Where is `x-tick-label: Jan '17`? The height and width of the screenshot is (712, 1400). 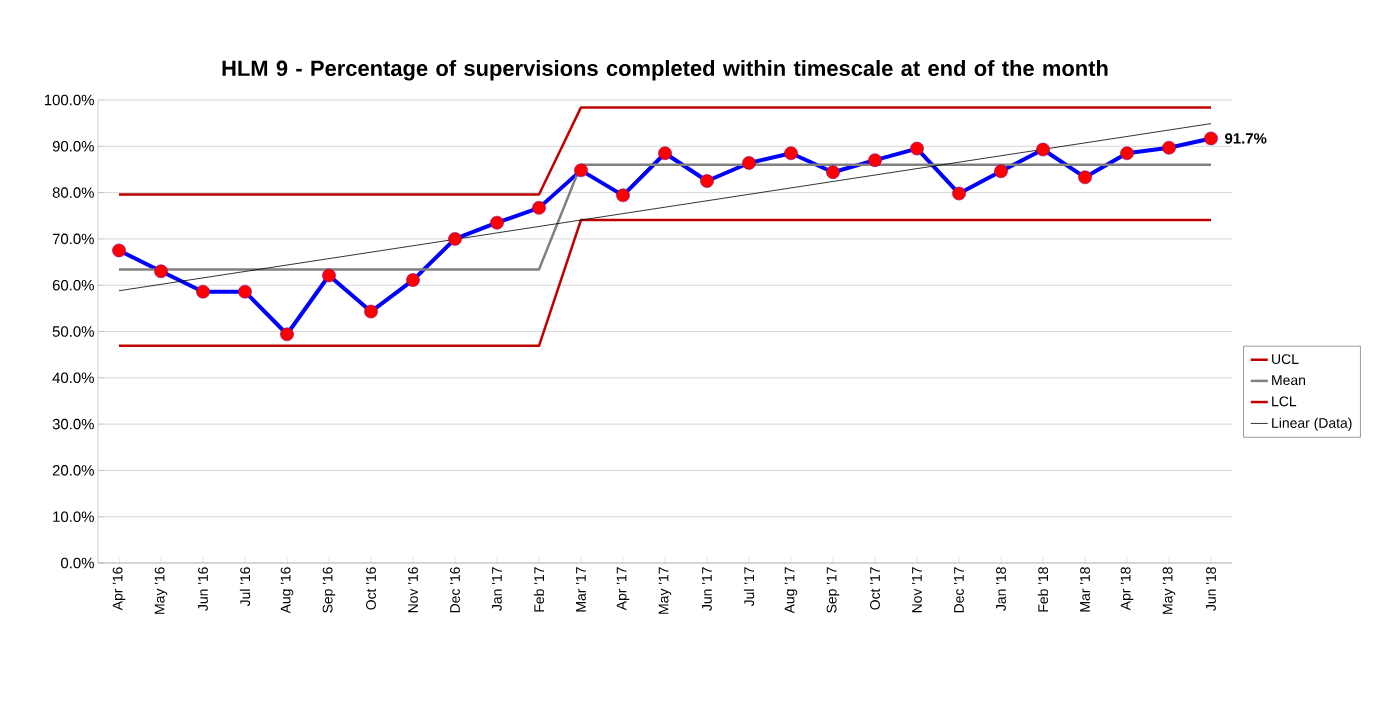
x-tick-label: Jan '17 is located at coordinates (497, 589).